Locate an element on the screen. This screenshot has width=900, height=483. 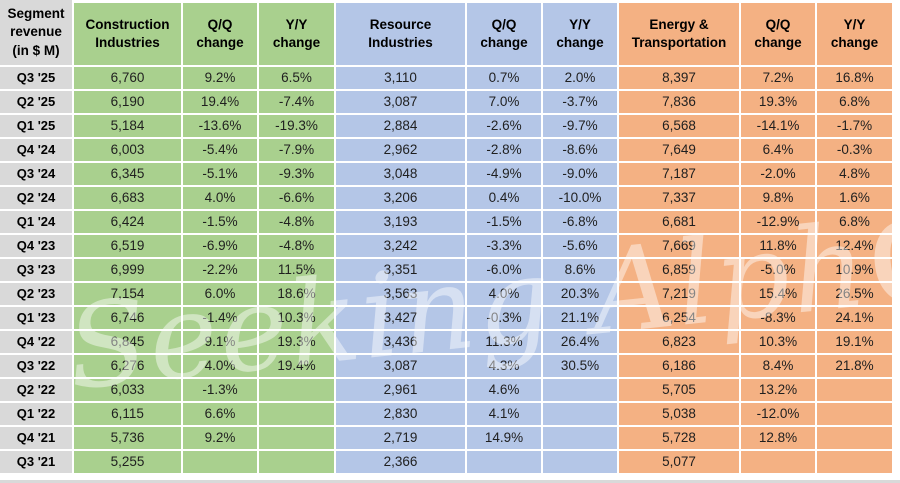
data-cell: 4.3% is located at coordinates (505, 367).